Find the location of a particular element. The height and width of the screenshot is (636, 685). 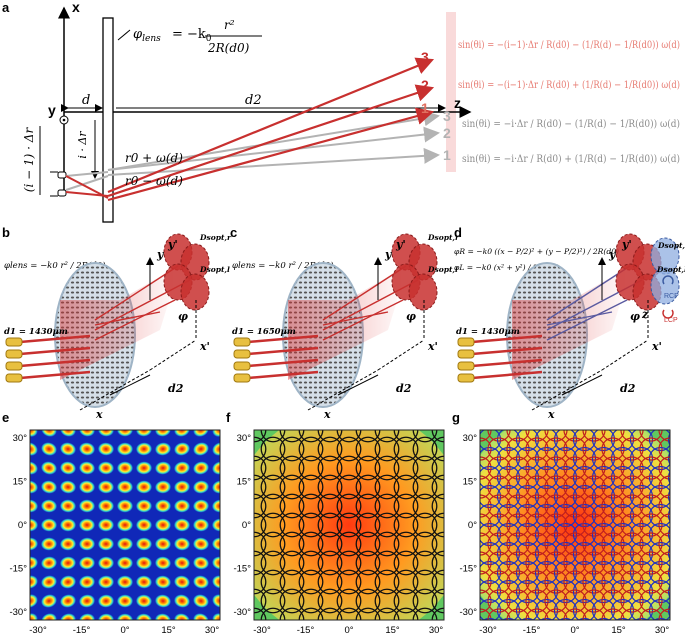

d1-label: d1 = 1650μm is located at coordinates (264, 332).